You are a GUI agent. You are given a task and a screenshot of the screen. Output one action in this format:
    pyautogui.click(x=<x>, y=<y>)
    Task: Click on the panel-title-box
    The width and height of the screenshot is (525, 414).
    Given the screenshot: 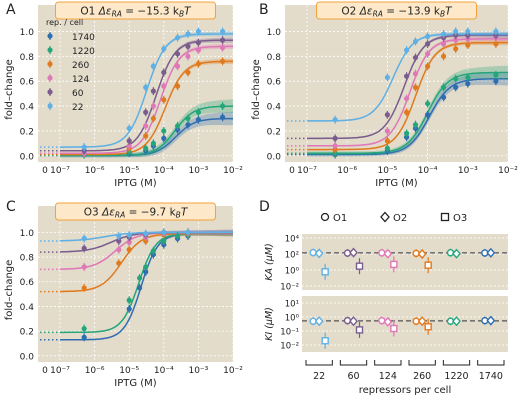 What is the action you would take?
    pyautogui.click(x=396, y=10)
    